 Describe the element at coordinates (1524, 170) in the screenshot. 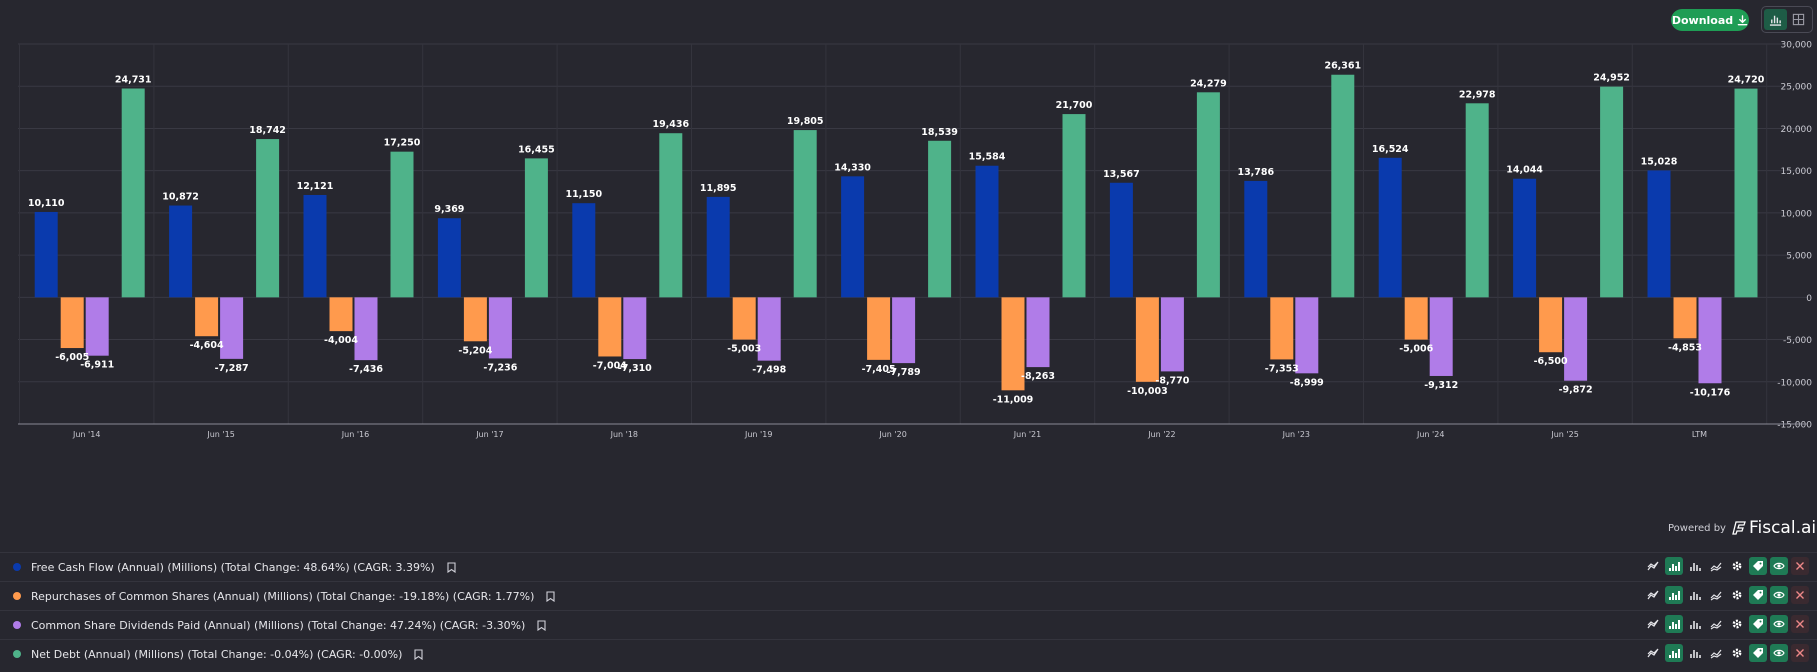

I see `bar-data-label: 14,044` at that location.